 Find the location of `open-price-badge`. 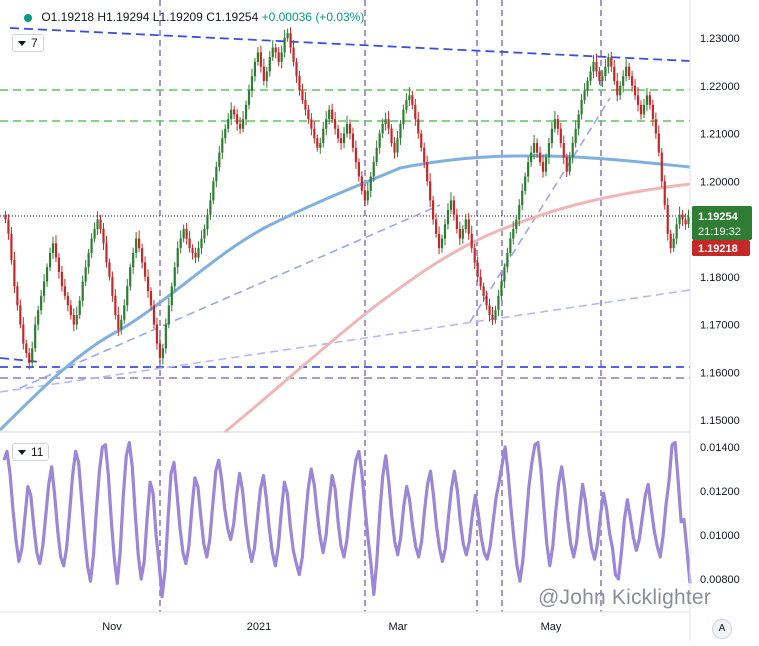

open-price-badge is located at coordinates (721, 248).